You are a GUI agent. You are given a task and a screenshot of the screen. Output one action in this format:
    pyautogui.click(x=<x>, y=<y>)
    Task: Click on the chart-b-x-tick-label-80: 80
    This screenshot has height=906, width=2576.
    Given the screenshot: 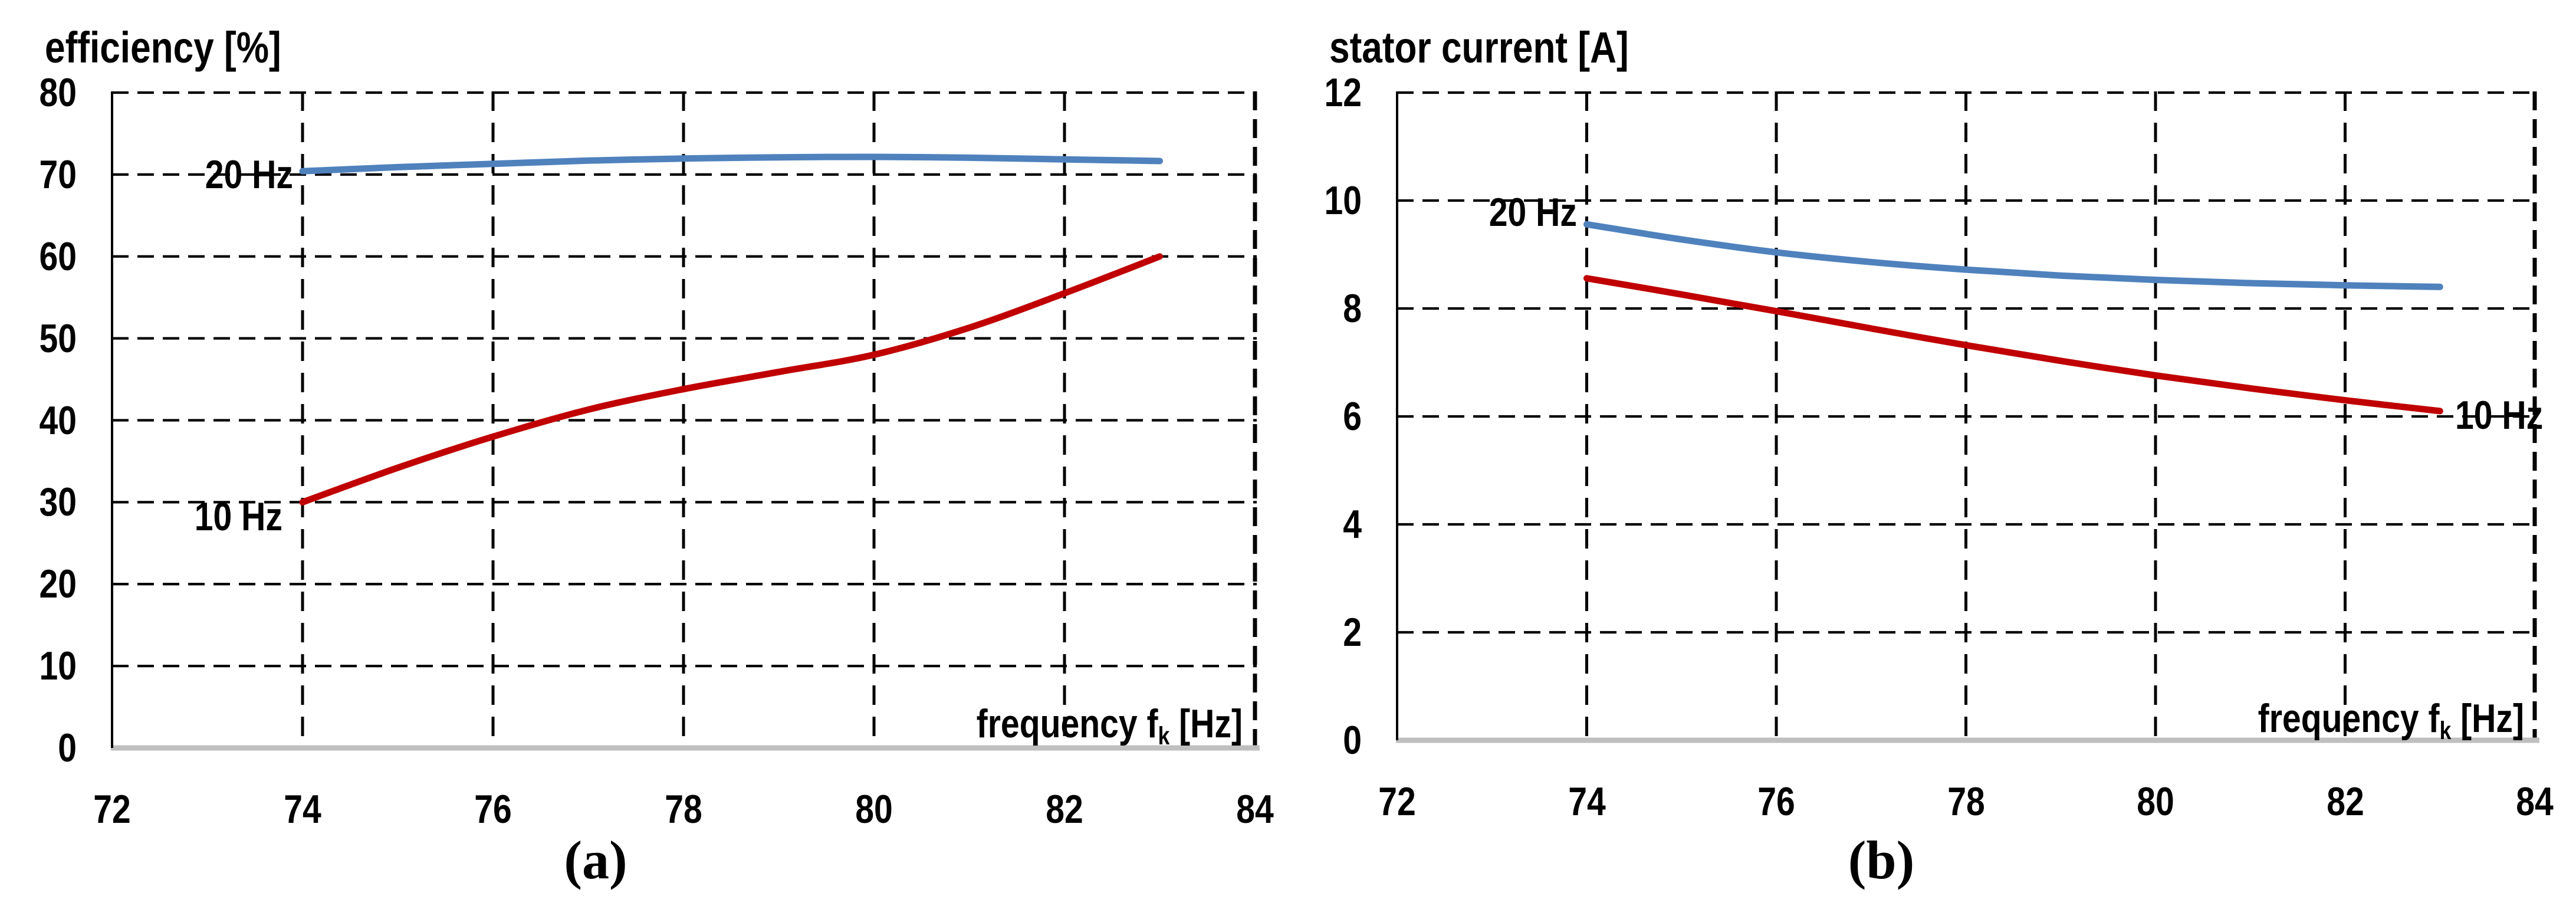 What is the action you would take?
    pyautogui.click(x=2155, y=801)
    